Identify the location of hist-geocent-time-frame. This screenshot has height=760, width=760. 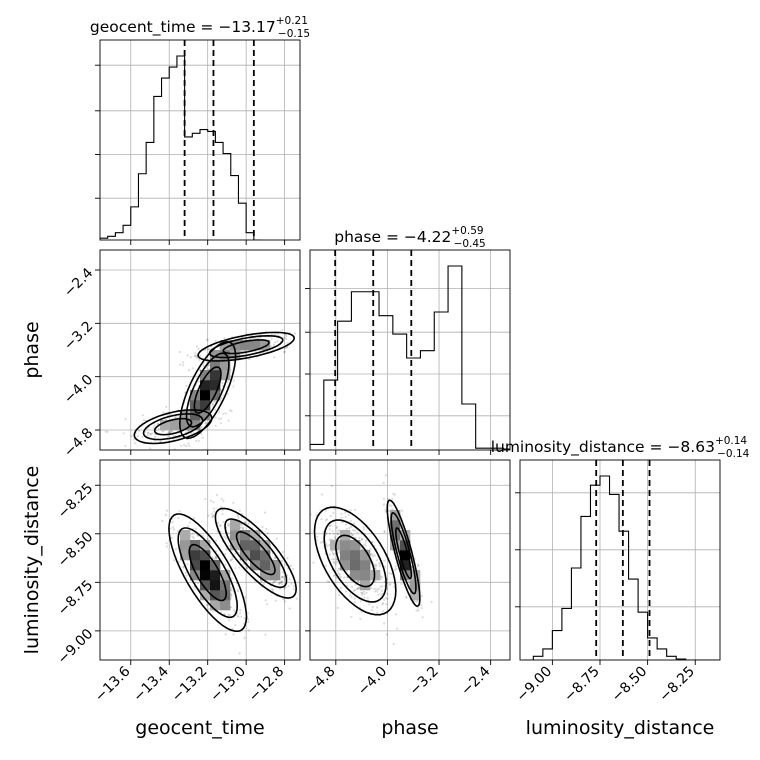
(200, 140).